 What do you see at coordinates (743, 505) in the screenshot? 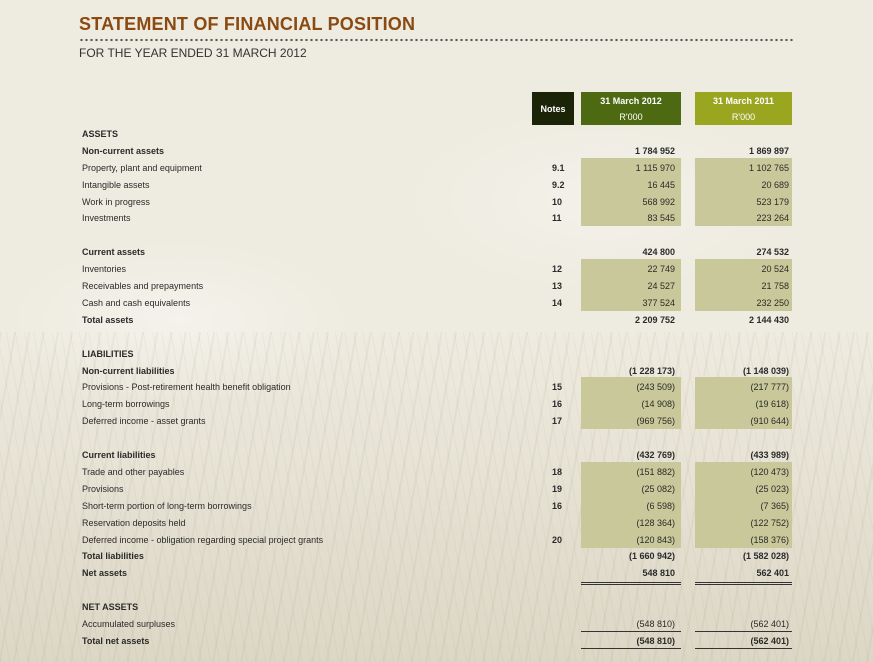
I see `panel-2011-current-liabilities` at bounding box center [743, 505].